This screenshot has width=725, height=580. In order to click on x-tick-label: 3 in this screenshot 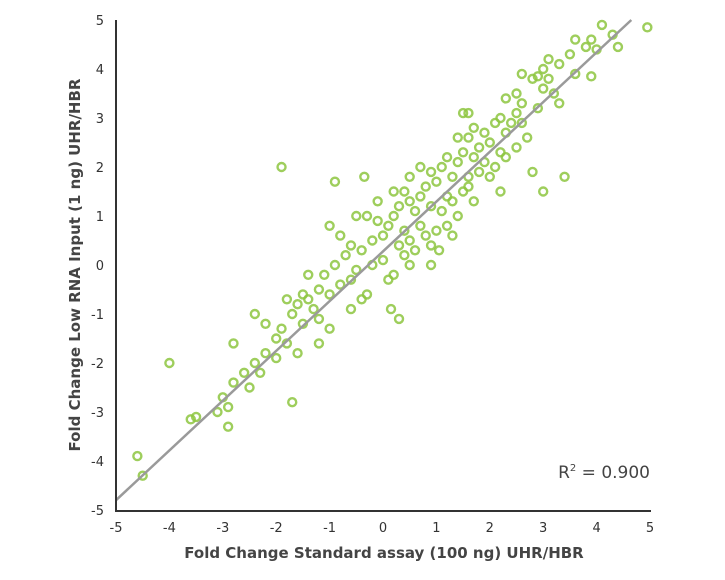, I will do `click(543, 528)`.